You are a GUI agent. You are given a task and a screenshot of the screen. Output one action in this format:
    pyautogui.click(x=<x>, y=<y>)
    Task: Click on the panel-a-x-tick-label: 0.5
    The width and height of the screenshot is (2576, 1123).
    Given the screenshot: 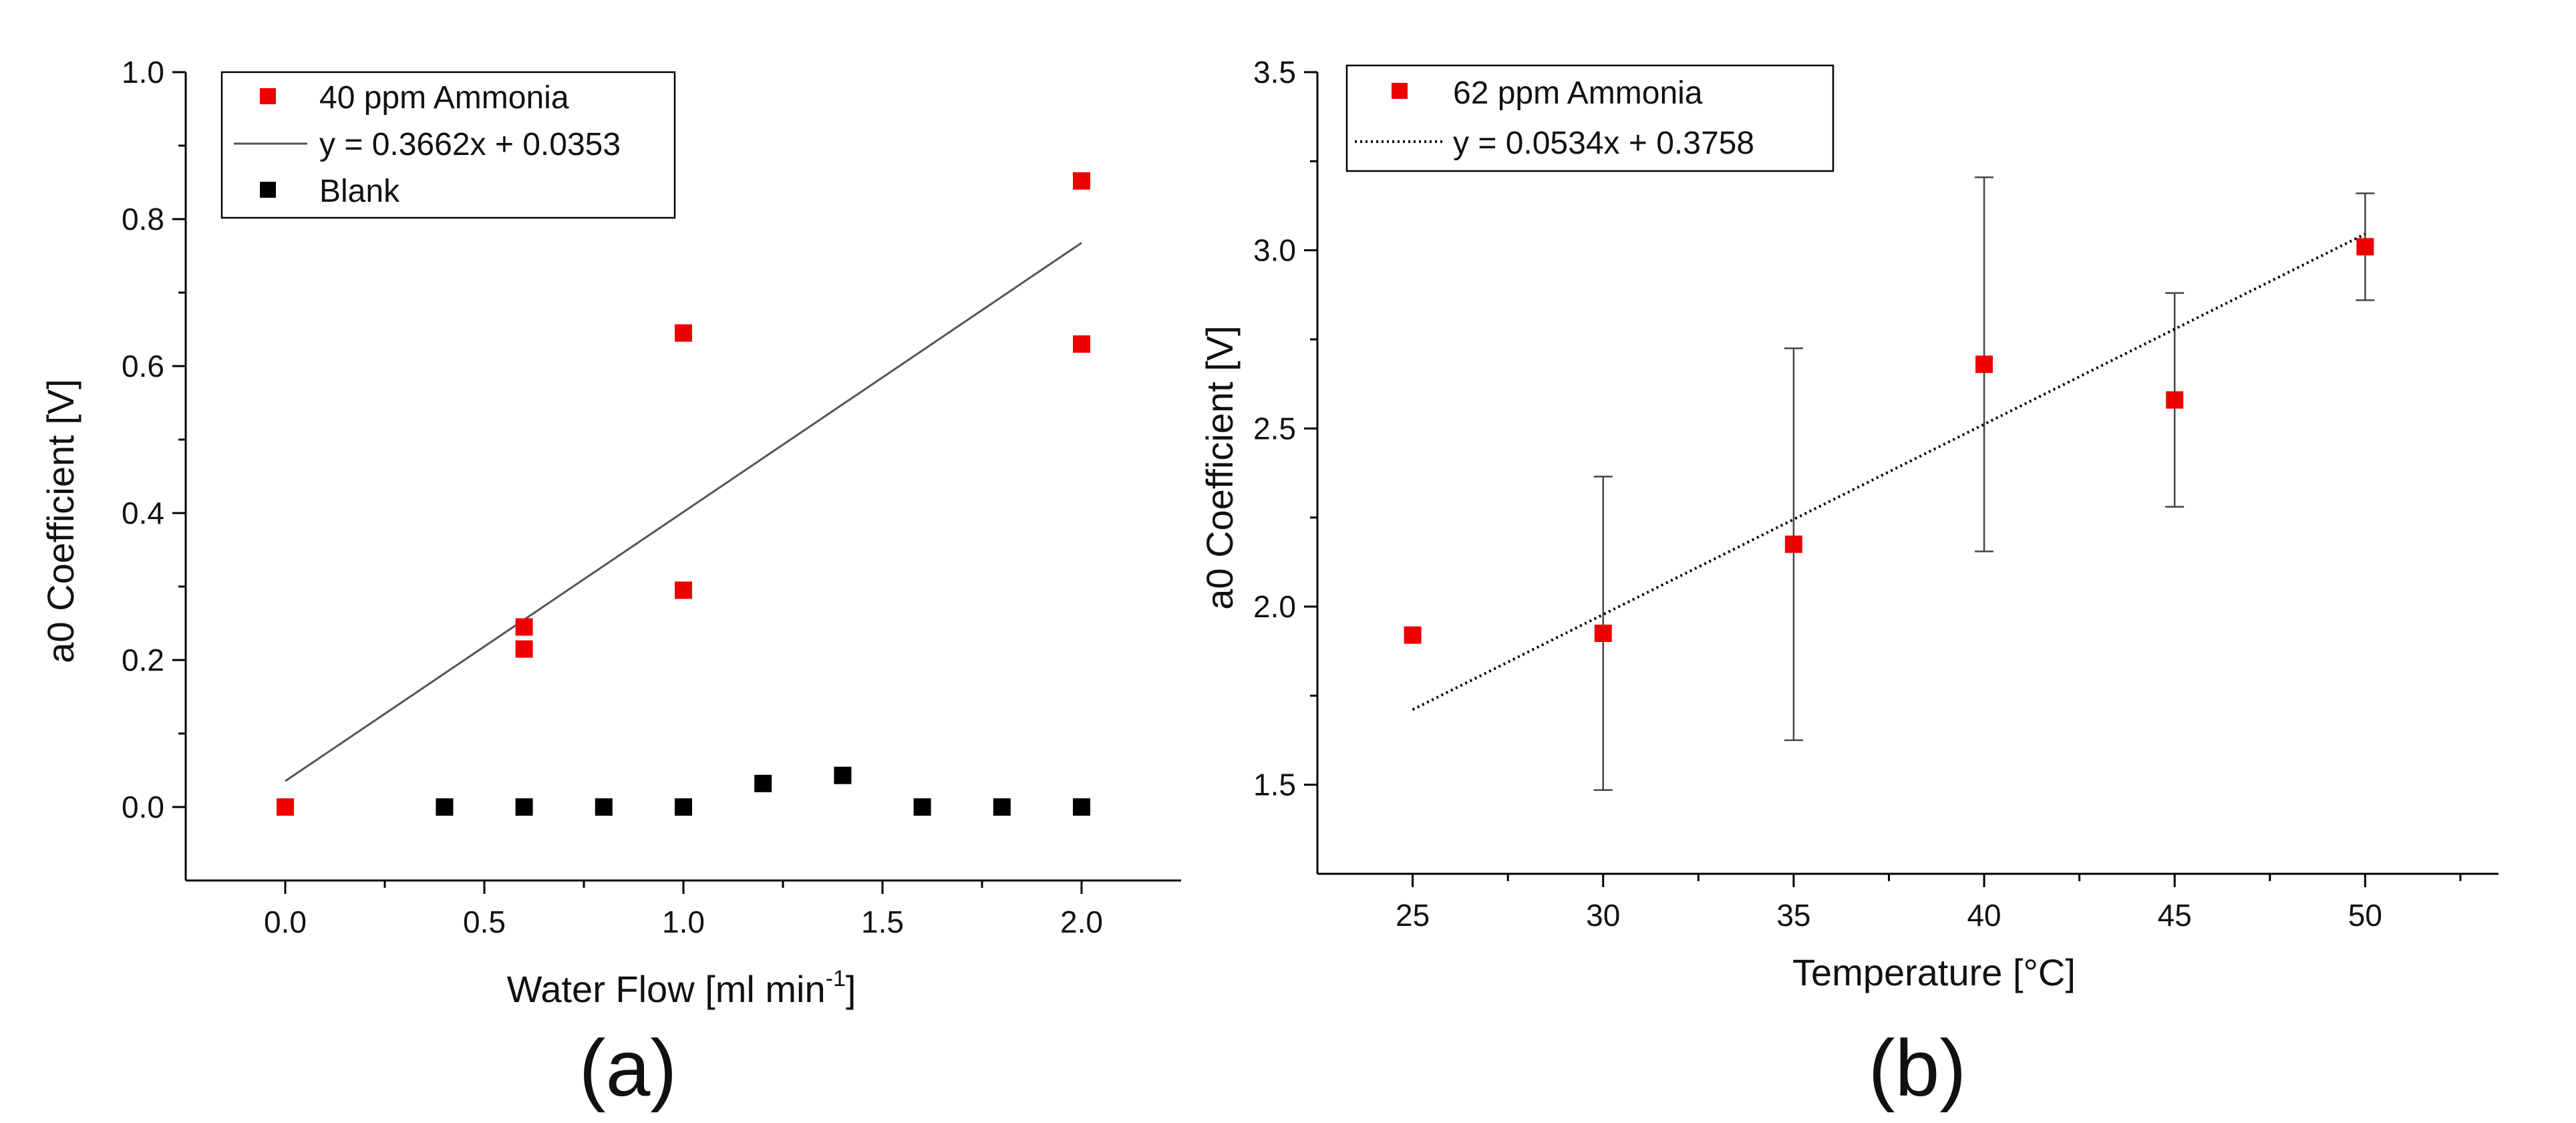 What is the action you would take?
    pyautogui.click(x=484, y=922)
    